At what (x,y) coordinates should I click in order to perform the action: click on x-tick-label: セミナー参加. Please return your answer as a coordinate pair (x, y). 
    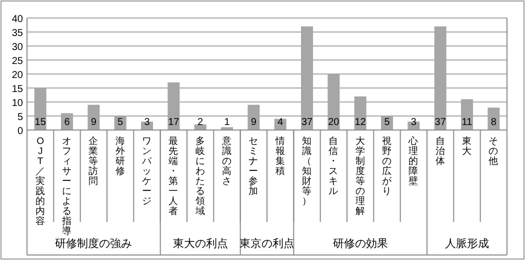
    Looking at the image, I should click on (253, 166).